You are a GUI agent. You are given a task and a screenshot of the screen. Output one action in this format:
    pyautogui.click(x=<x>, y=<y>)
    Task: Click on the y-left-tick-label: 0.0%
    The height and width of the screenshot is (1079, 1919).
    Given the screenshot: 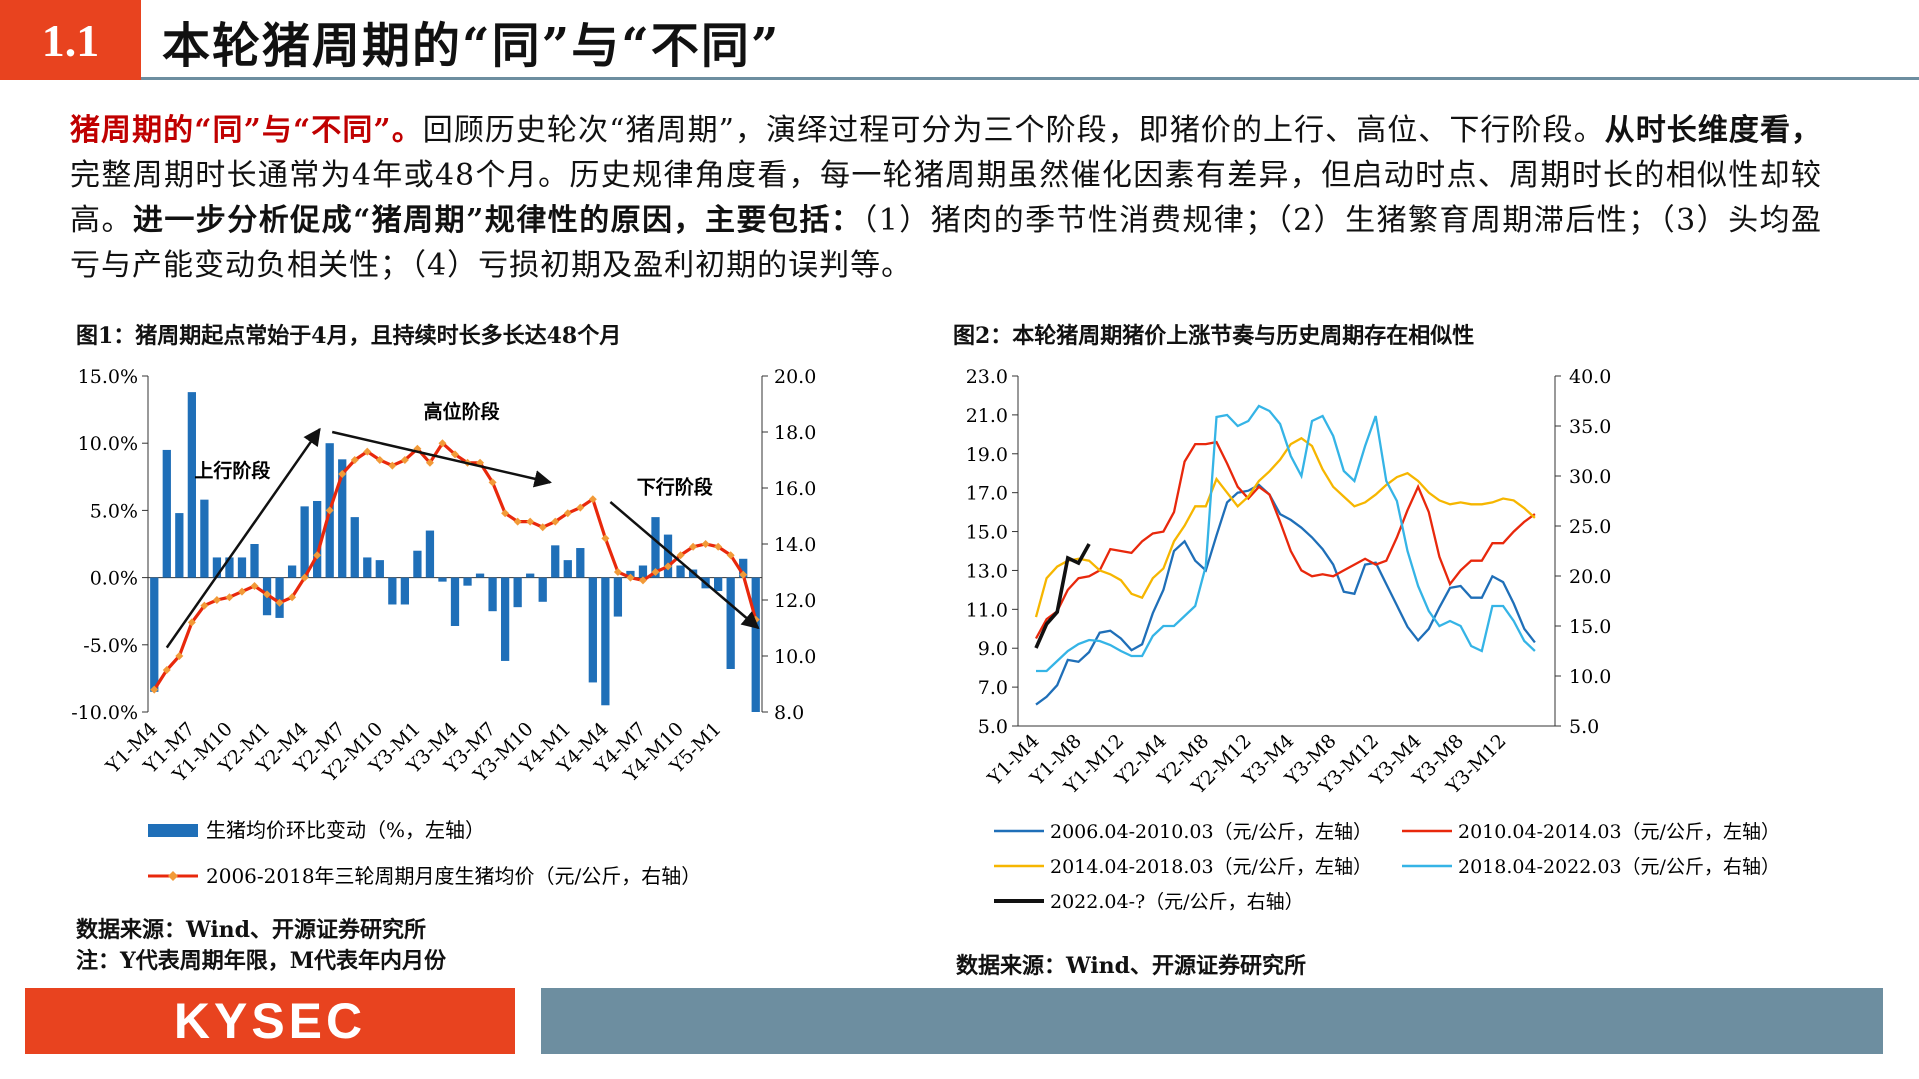 What is the action you would take?
    pyautogui.click(x=114, y=579)
    